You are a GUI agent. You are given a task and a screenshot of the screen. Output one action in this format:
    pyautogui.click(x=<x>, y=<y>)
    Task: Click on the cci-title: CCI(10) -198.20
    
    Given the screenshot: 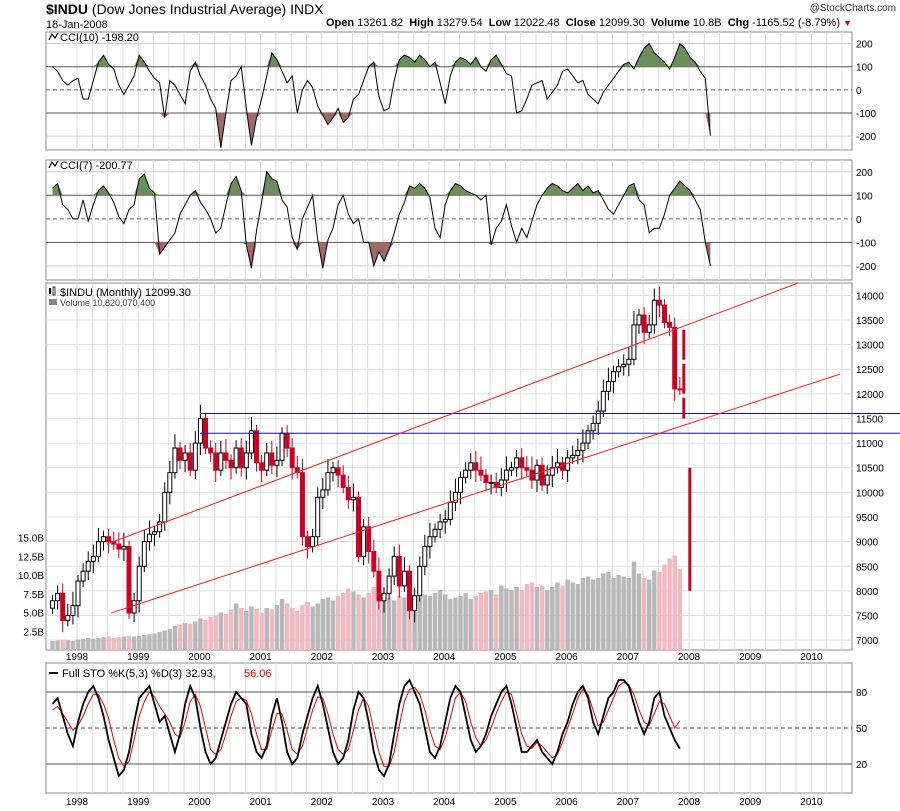 What is the action you would take?
    pyautogui.click(x=99, y=38)
    